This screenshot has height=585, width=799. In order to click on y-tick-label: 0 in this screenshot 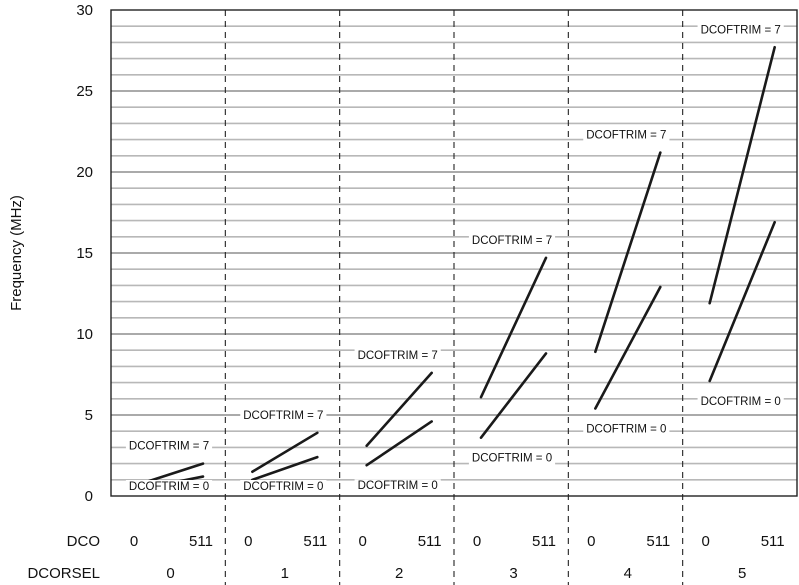, I will do `click(89, 496)`.